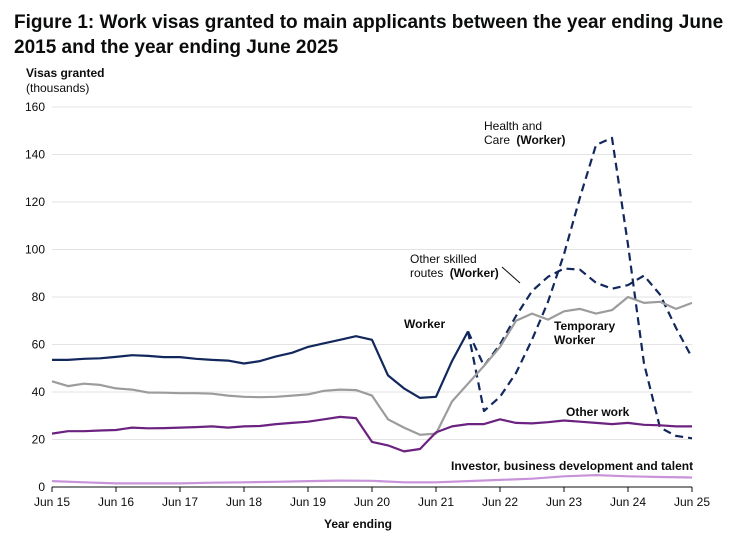  Describe the element at coordinates (474, 273) in the screenshot. I see `label-other-skilled-line2-bold: (Worker)` at that location.